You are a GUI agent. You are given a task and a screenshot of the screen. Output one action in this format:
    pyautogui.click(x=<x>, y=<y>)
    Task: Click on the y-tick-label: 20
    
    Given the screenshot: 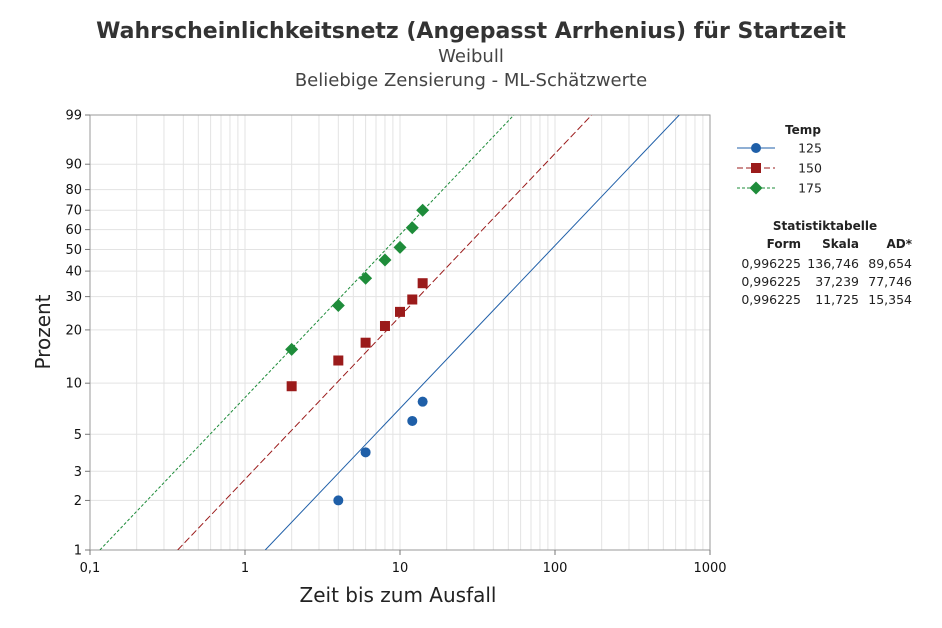 What is the action you would take?
    pyautogui.click(x=73, y=330)
    